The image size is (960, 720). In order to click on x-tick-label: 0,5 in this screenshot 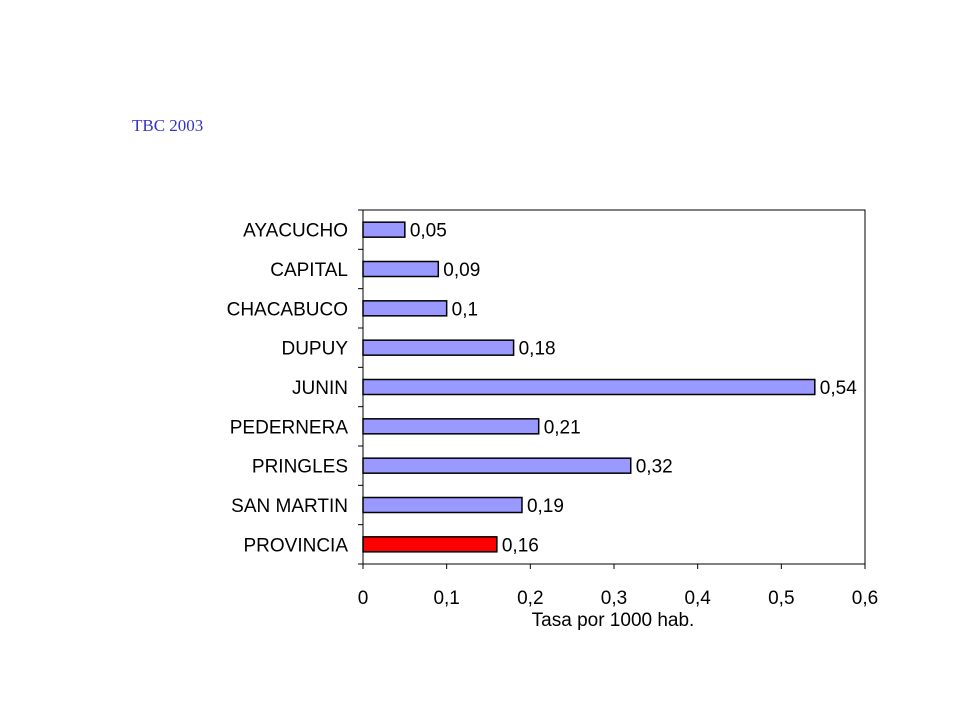, I will do `click(781, 598)`.